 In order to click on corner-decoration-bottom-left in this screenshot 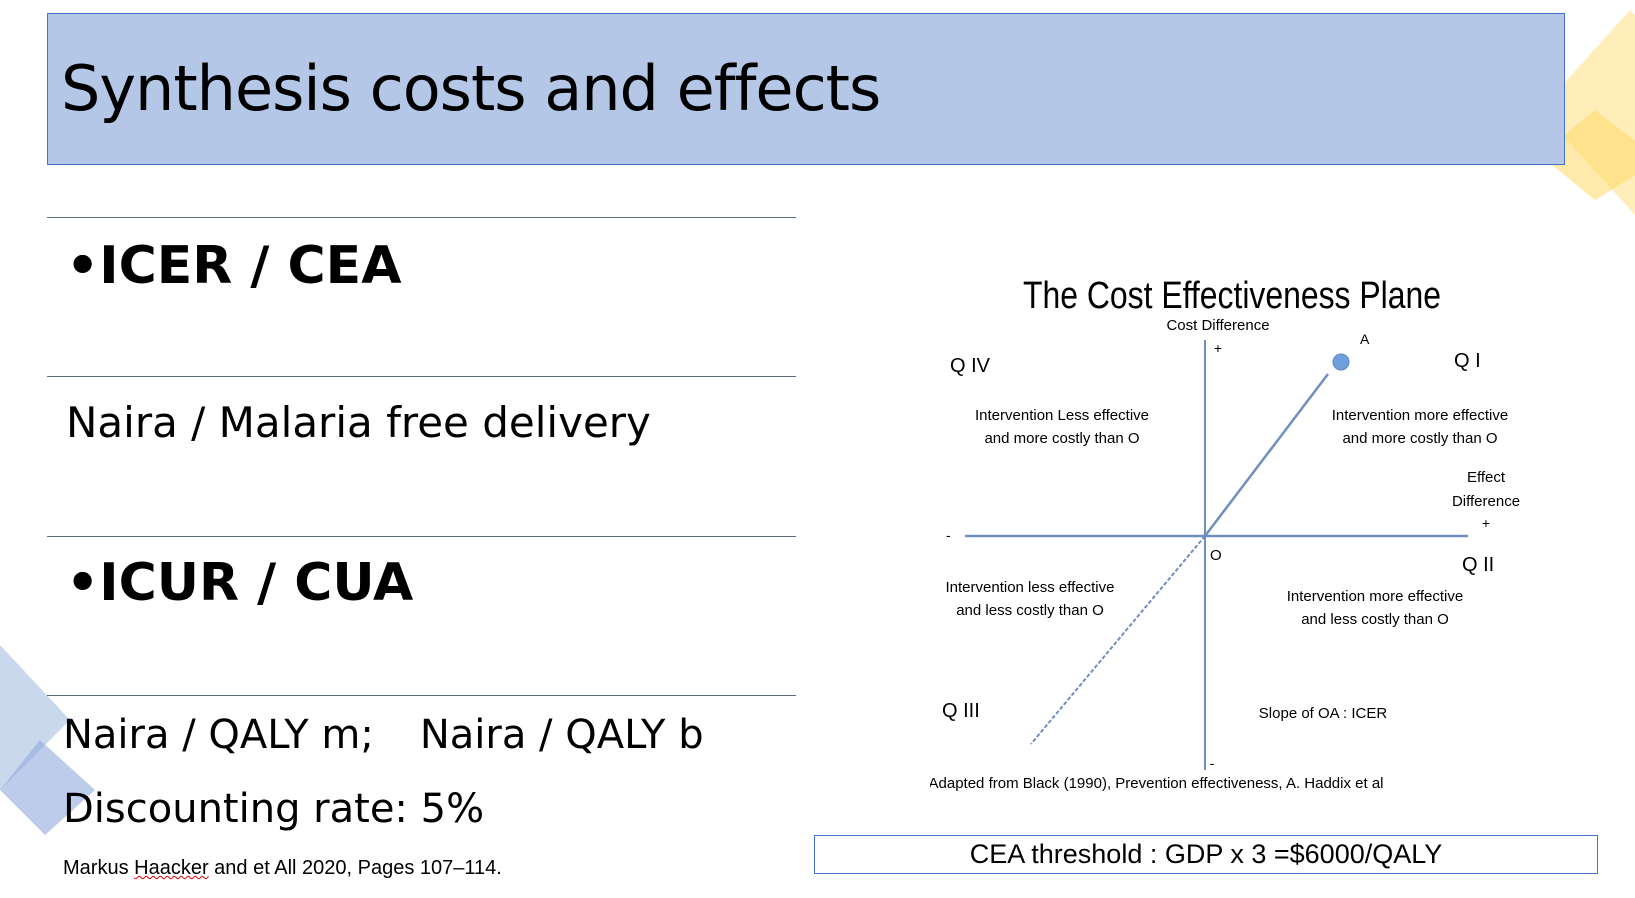, I will do `click(47, 740)`.